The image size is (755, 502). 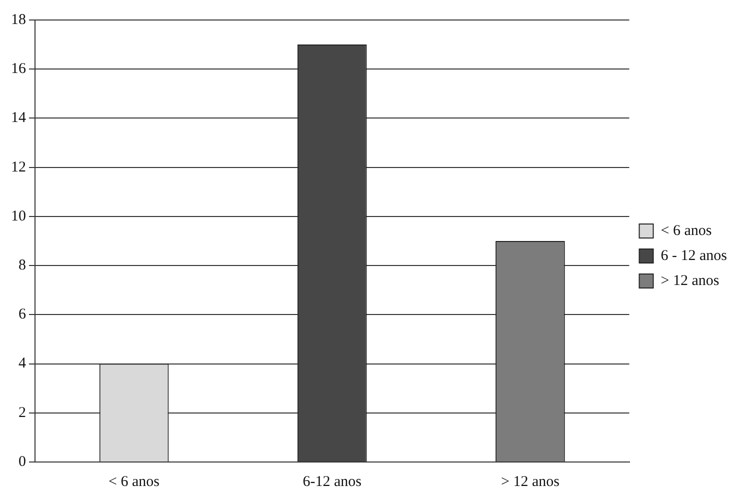 What do you see at coordinates (22, 462) in the screenshot?
I see `y-tick-label: 0` at bounding box center [22, 462].